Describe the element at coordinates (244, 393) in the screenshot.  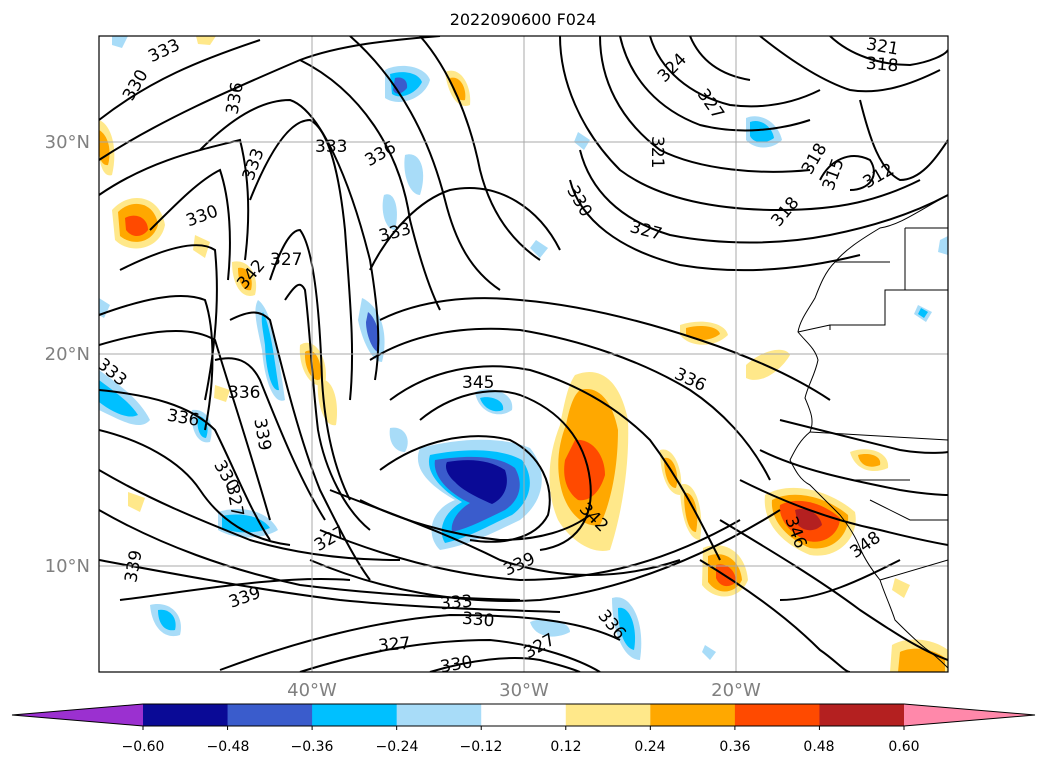
I see `contour-label: 336` at that location.